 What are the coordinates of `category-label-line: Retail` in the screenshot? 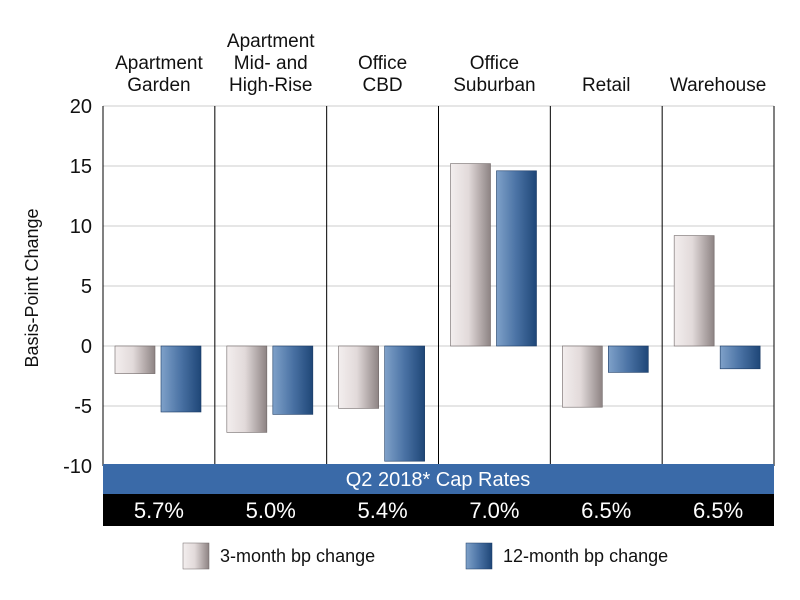 It's located at (606, 85).